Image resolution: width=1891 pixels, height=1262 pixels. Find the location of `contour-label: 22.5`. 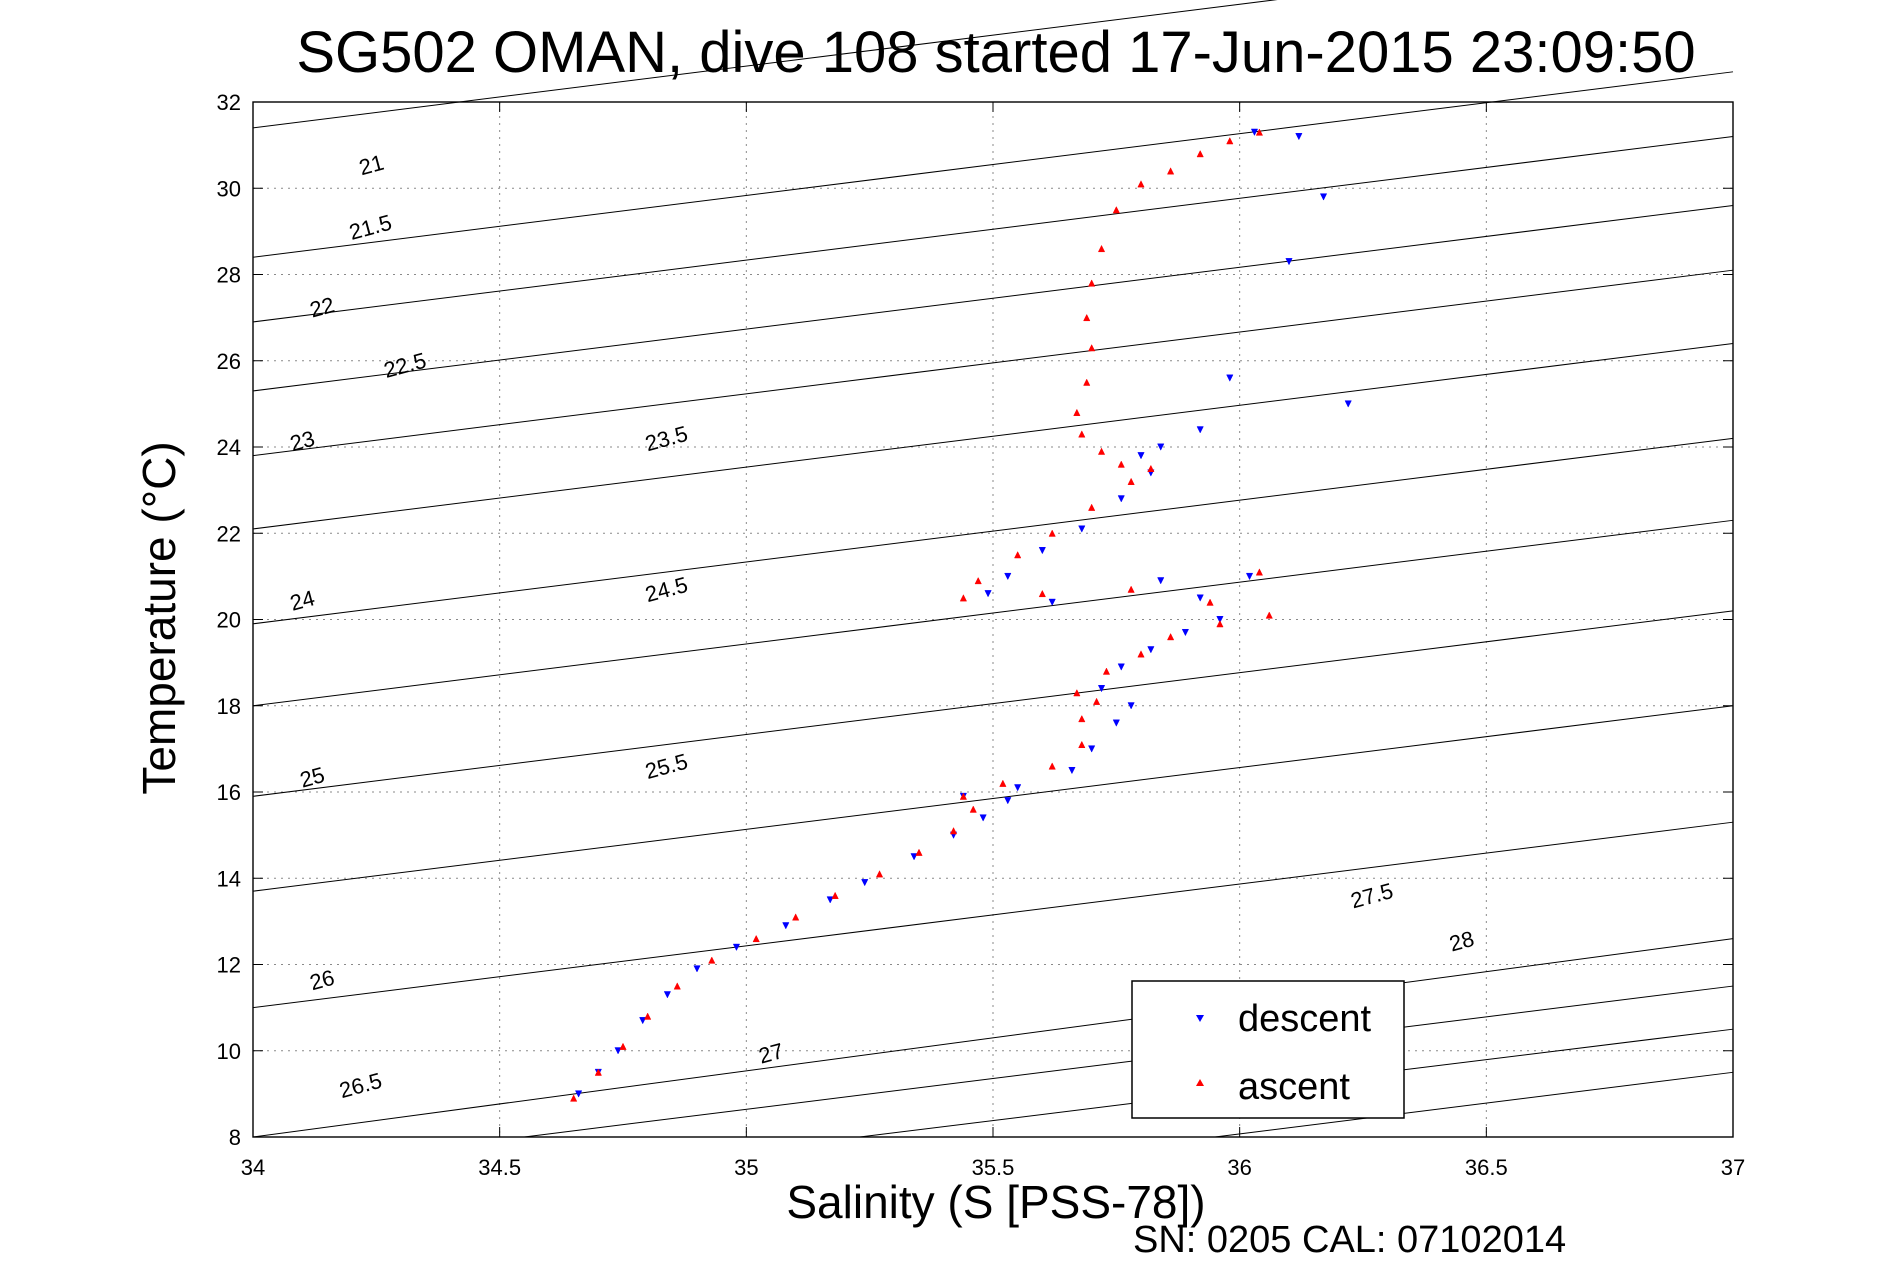

contour-label: 22.5 is located at coordinates (405, 365).